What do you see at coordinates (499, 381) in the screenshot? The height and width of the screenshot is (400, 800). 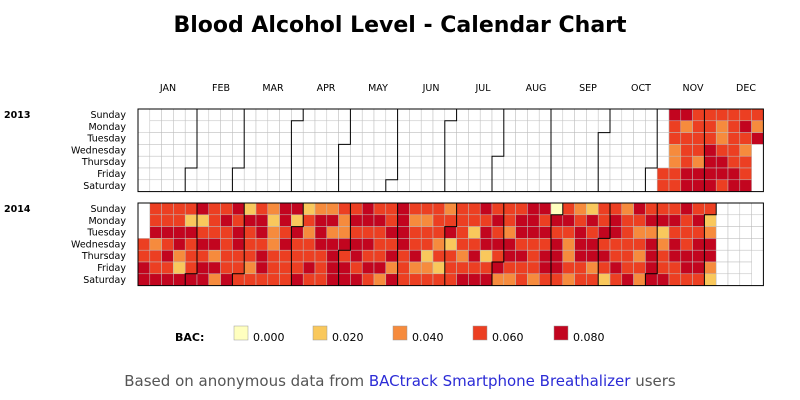 I see `footer-link: BACtrack Smartphone Breathalizer` at bounding box center [499, 381].